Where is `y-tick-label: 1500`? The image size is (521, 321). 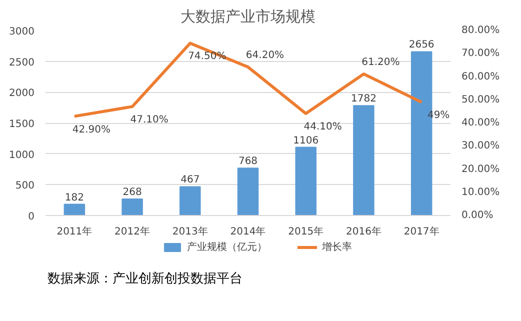 y-tick-label: 1500 is located at coordinates (22, 124).